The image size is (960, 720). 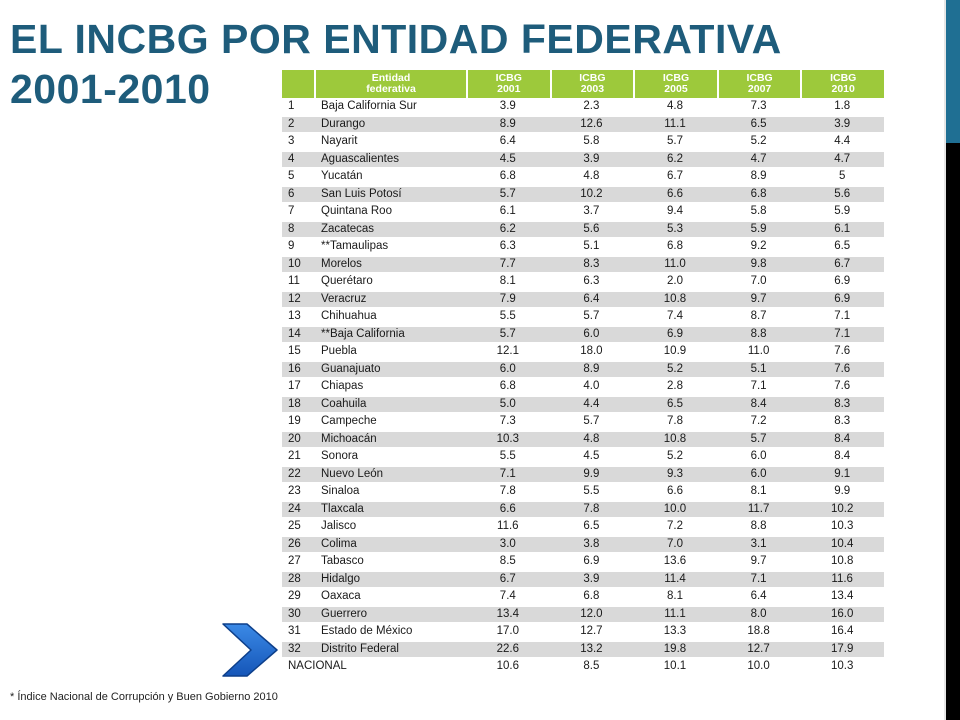 I want to click on value-2010-cell: 8.4, so click(x=842, y=439).